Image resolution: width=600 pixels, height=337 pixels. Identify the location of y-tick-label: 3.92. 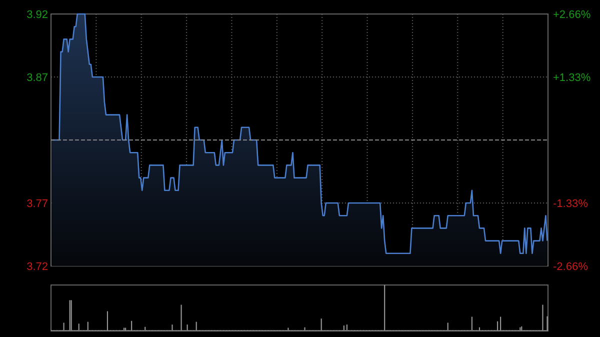
(37, 14).